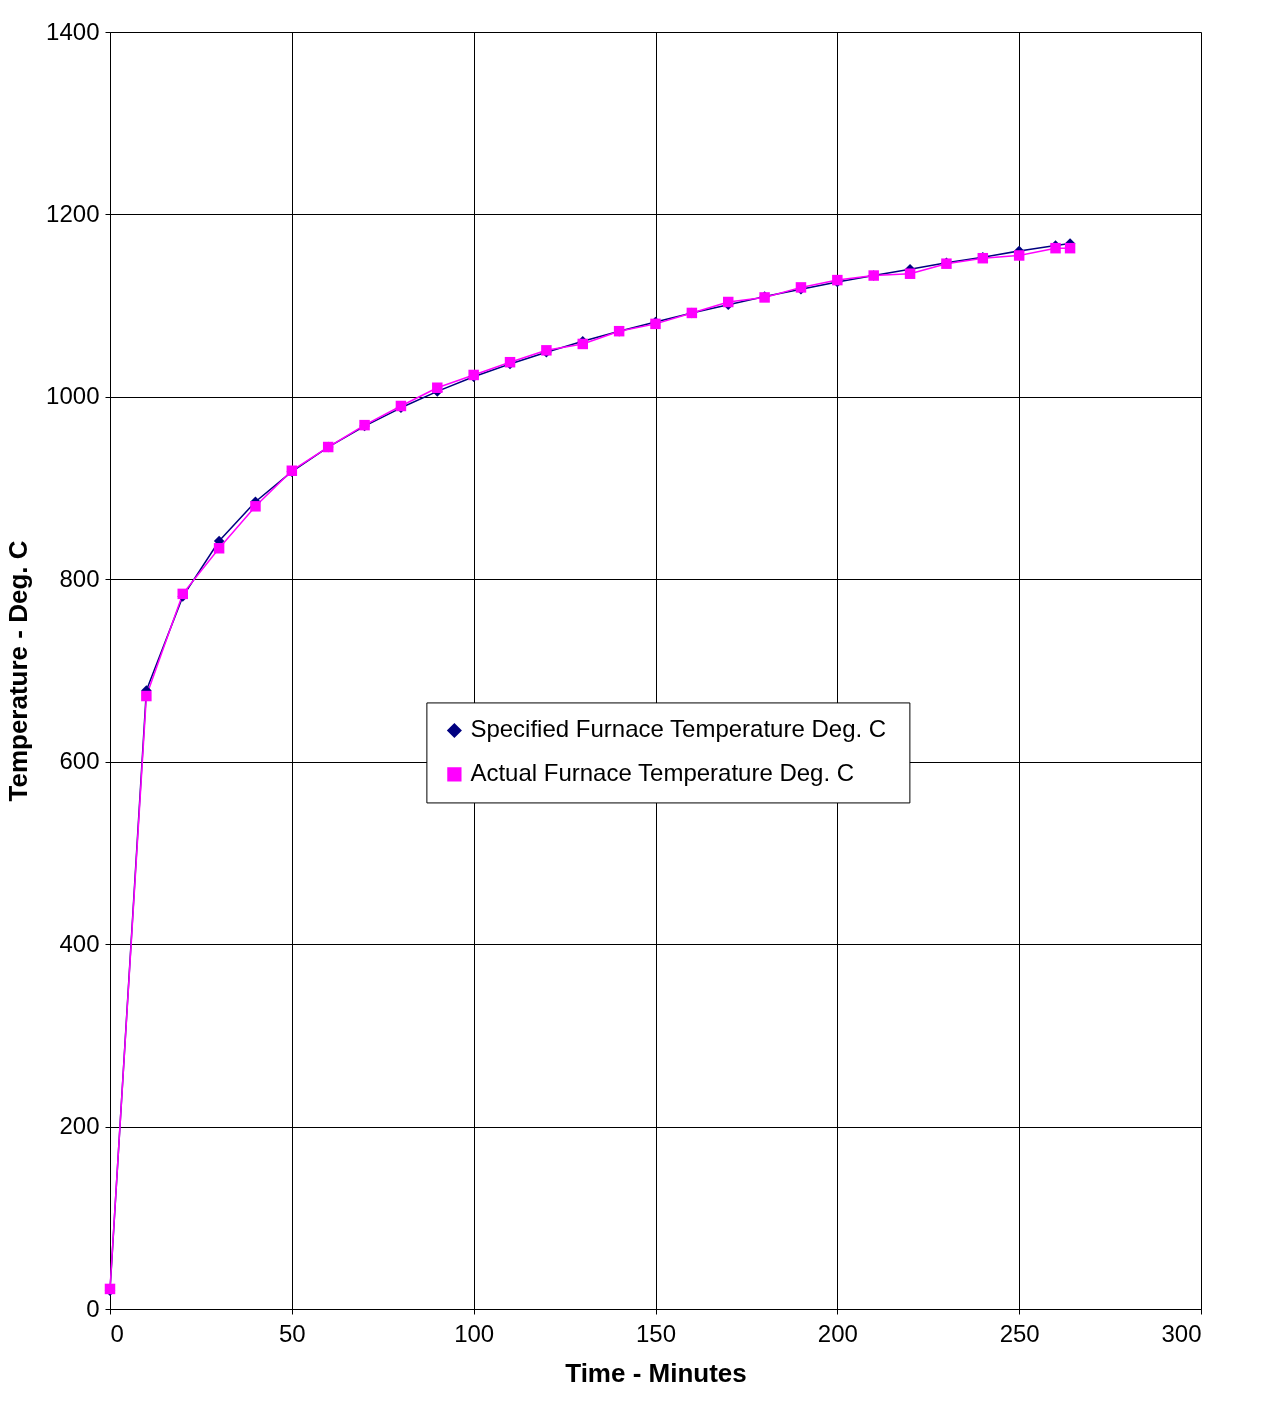 Image resolution: width=1269 pixels, height=1401 pixels. I want to click on legend-label: Specified Furnace Temperature Deg. C, so click(678, 729).